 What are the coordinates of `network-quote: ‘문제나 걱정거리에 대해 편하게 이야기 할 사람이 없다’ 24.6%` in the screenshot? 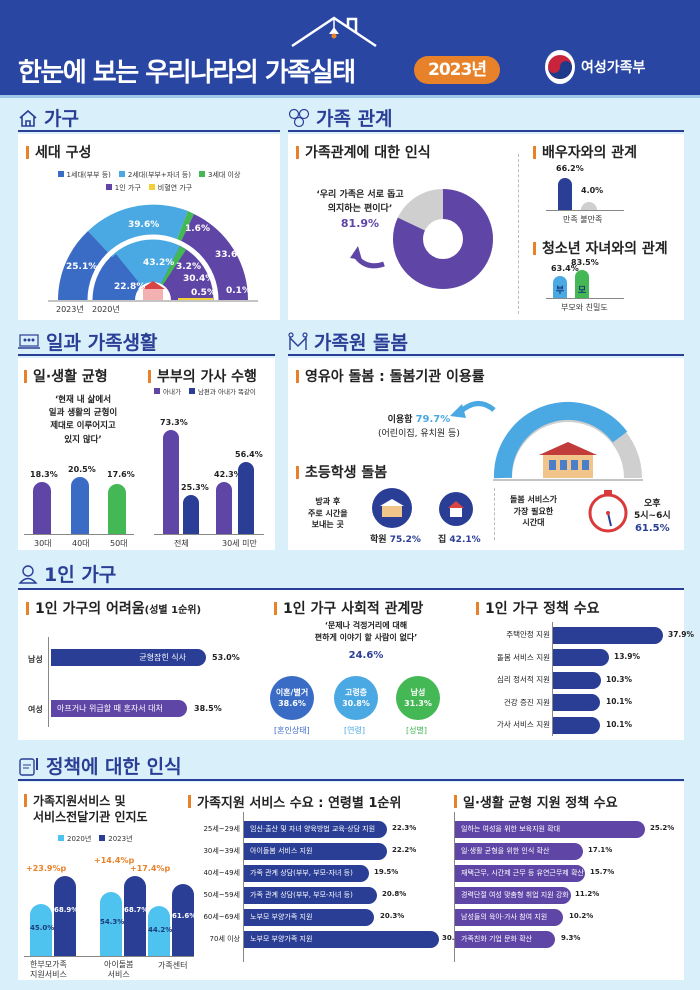 It's located at (366, 641).